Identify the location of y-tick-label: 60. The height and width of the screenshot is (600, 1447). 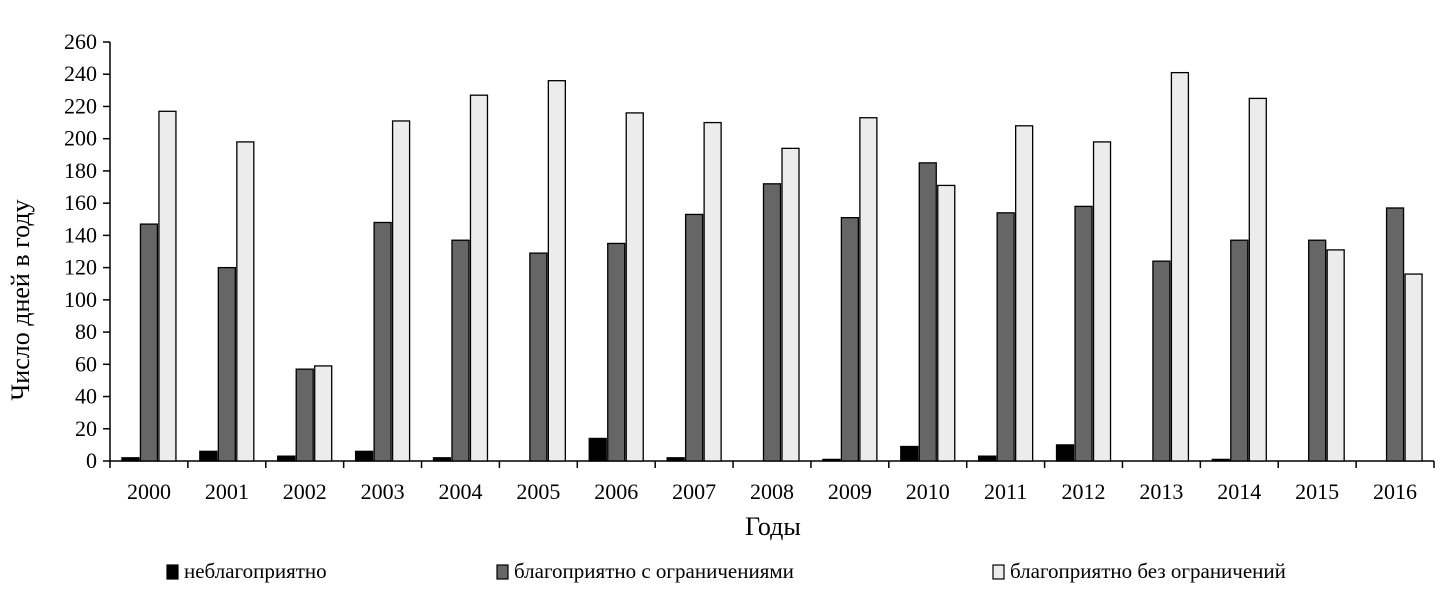
(86, 363).